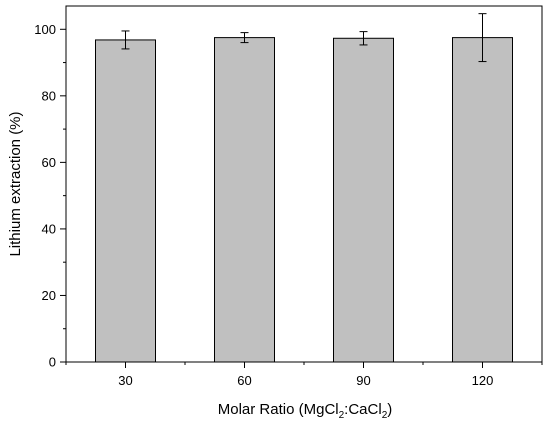 The width and height of the screenshot is (550, 425). I want to click on x-axis-title: Molar Ratio (MgCl2:CaCl2), so click(305, 411).